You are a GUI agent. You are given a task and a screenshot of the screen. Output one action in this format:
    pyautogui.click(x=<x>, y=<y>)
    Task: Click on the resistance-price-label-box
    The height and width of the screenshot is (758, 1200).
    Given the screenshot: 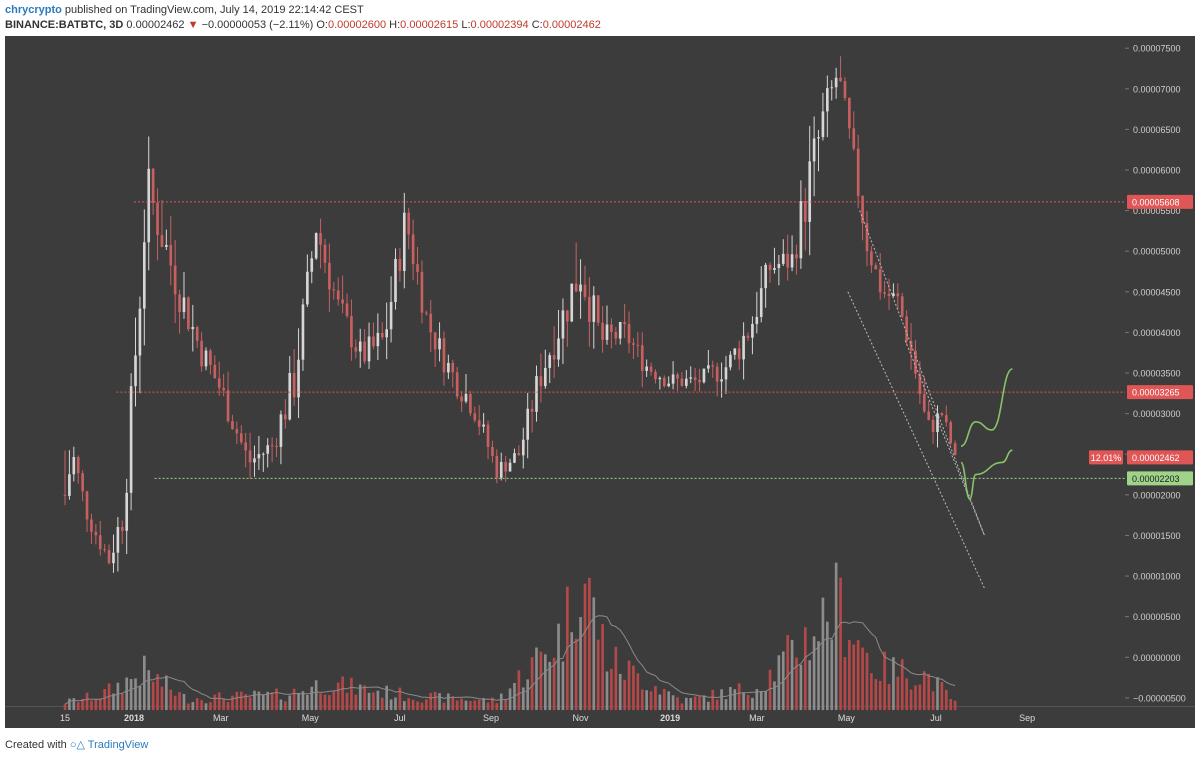 What is the action you would take?
    pyautogui.click(x=1160, y=392)
    